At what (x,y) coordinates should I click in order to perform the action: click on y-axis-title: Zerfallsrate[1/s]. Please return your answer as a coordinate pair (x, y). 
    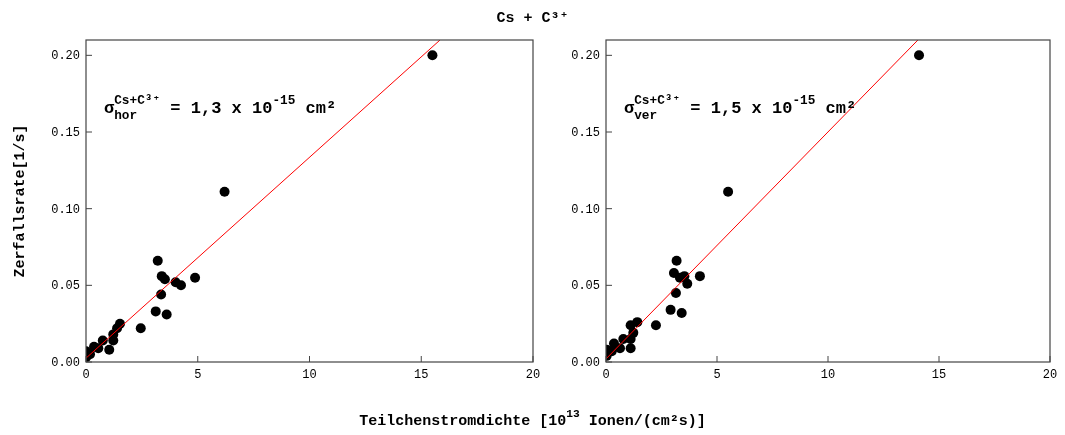
    Looking at the image, I should click on (20, 201).